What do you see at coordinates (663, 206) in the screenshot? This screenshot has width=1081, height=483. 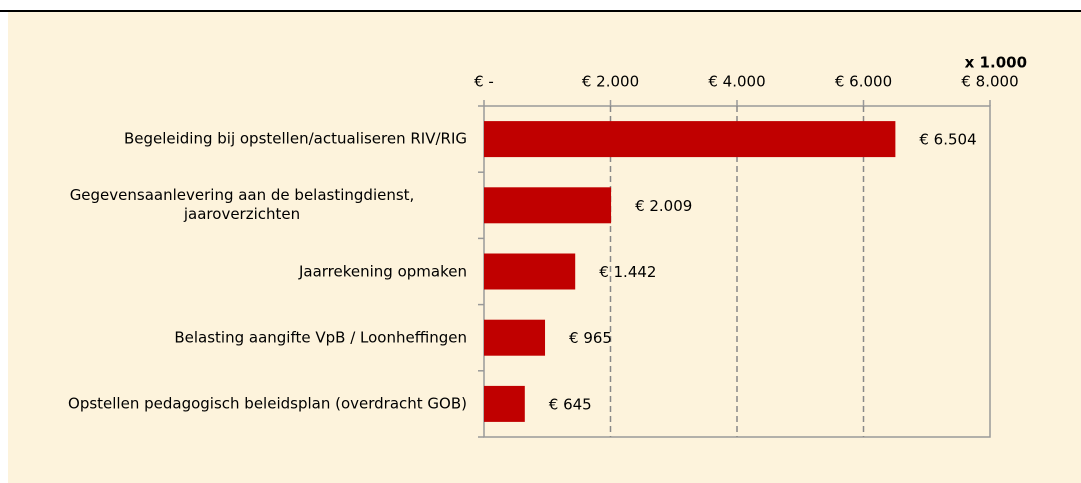 I see `value-label: € 2.009` at bounding box center [663, 206].